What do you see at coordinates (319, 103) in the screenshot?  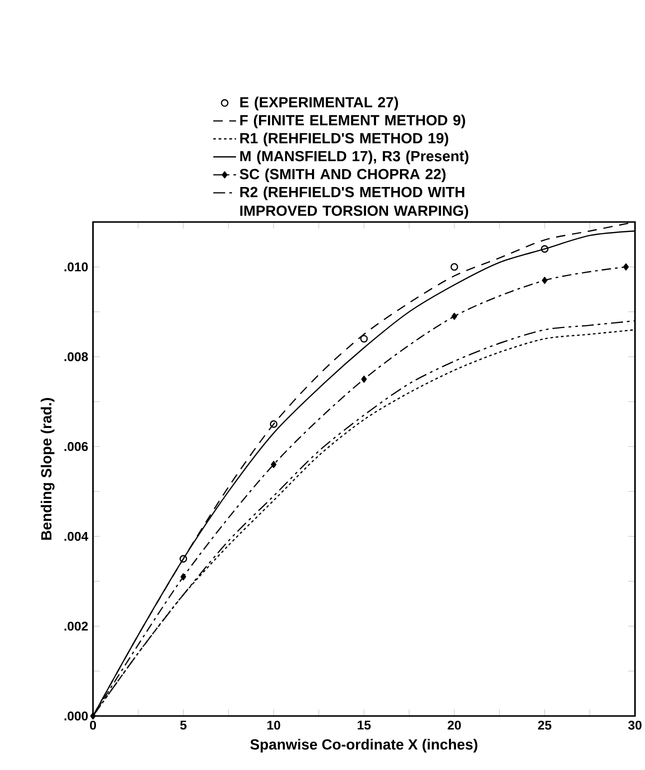 I see `legend-label: E (EXPERIMENTAL 27)` at bounding box center [319, 103].